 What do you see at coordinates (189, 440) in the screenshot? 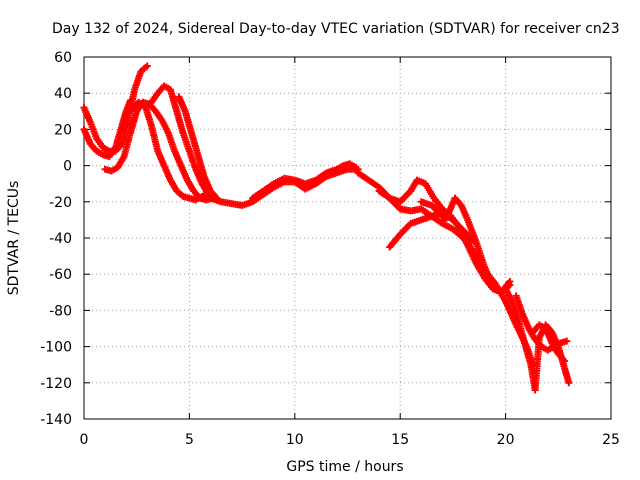
I see `x-tick-label-1: 5` at bounding box center [189, 440].